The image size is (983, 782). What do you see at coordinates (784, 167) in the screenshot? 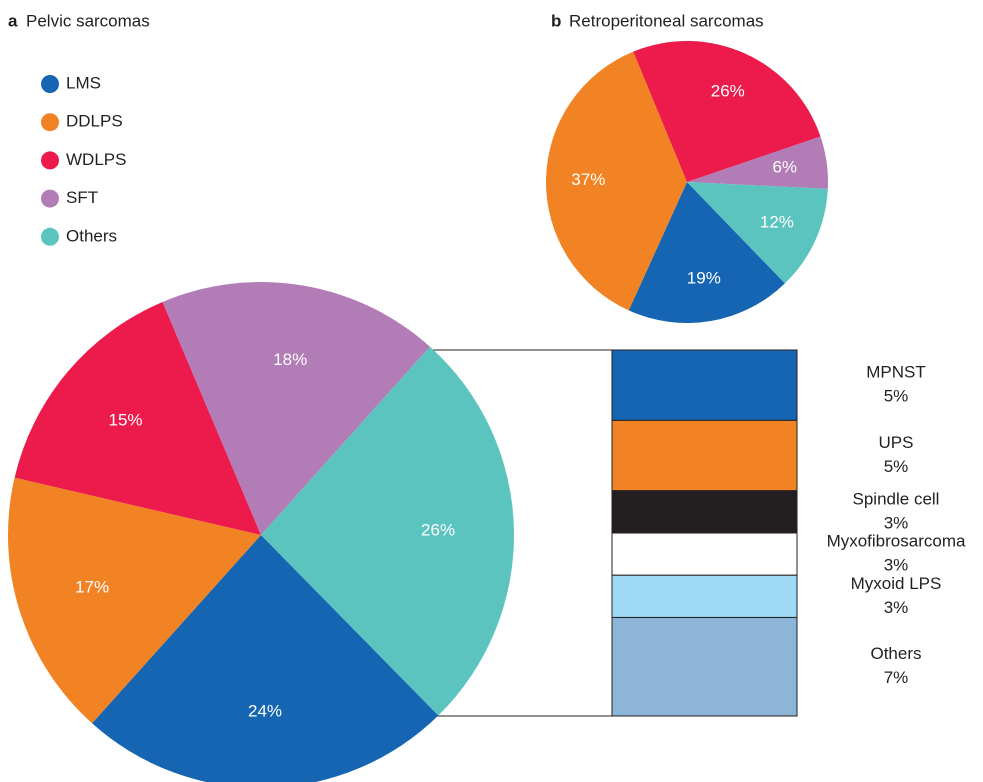
I see `data-label: 6%` at bounding box center [784, 167].